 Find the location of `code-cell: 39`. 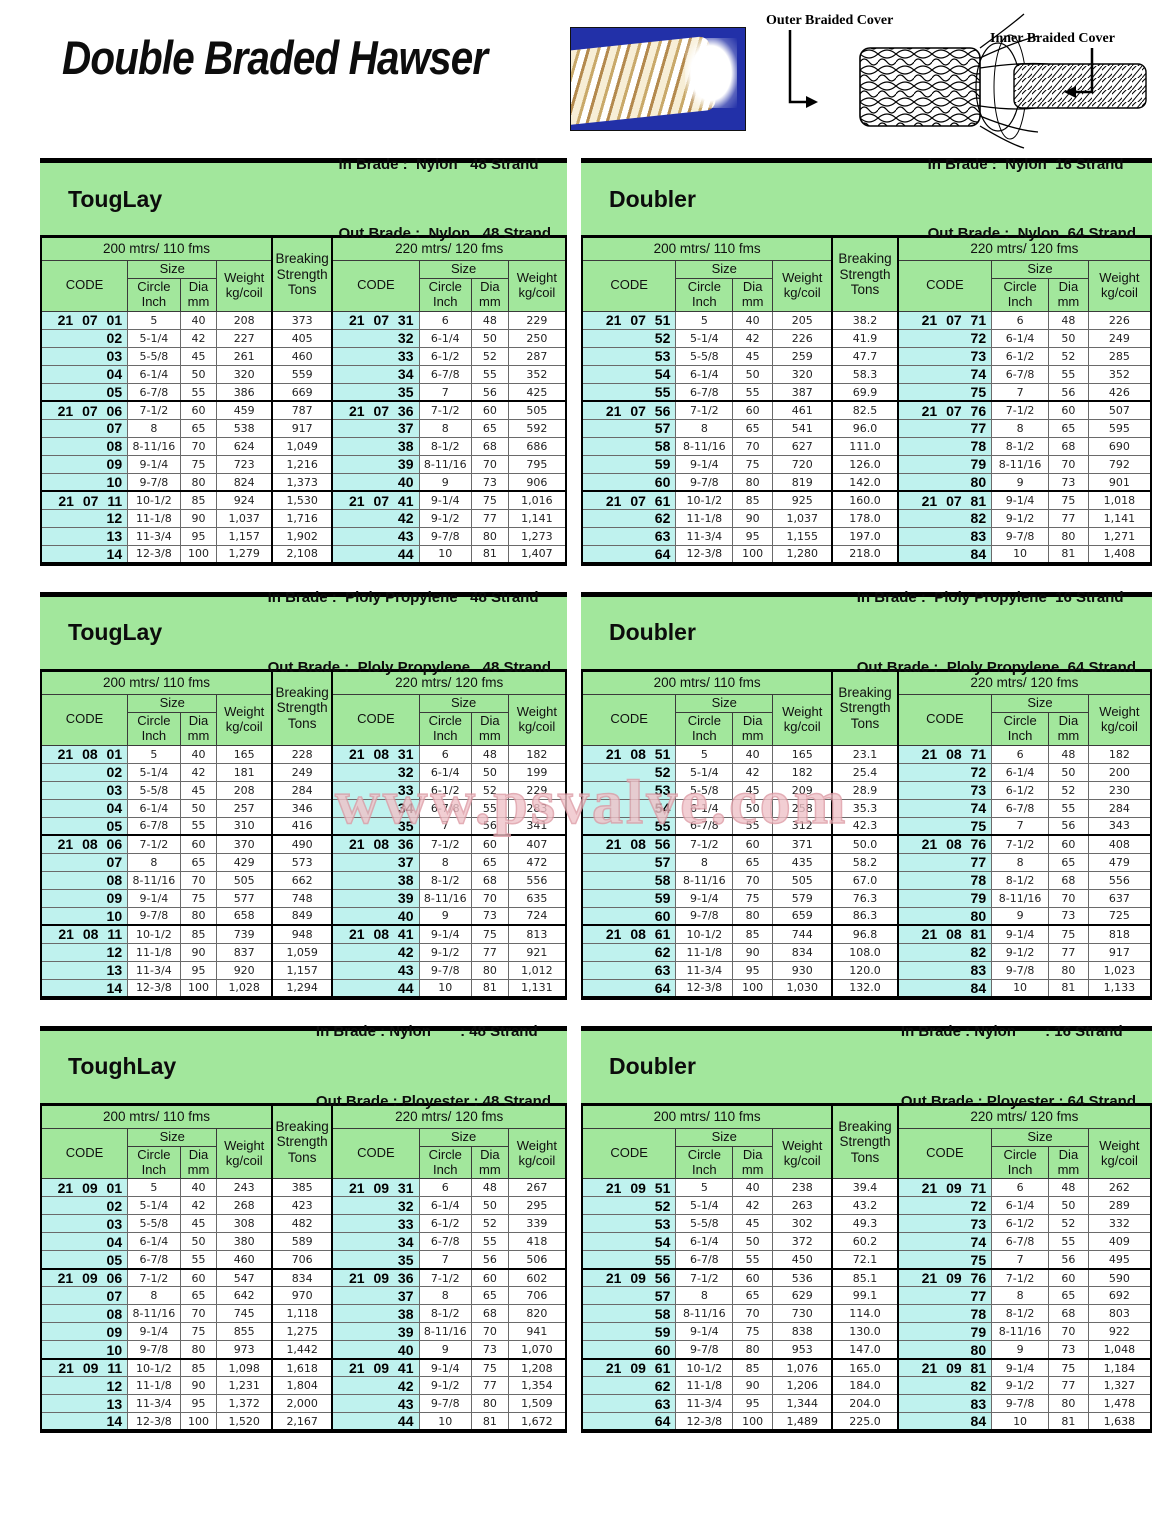

code-cell: 39 is located at coordinates (375, 898).